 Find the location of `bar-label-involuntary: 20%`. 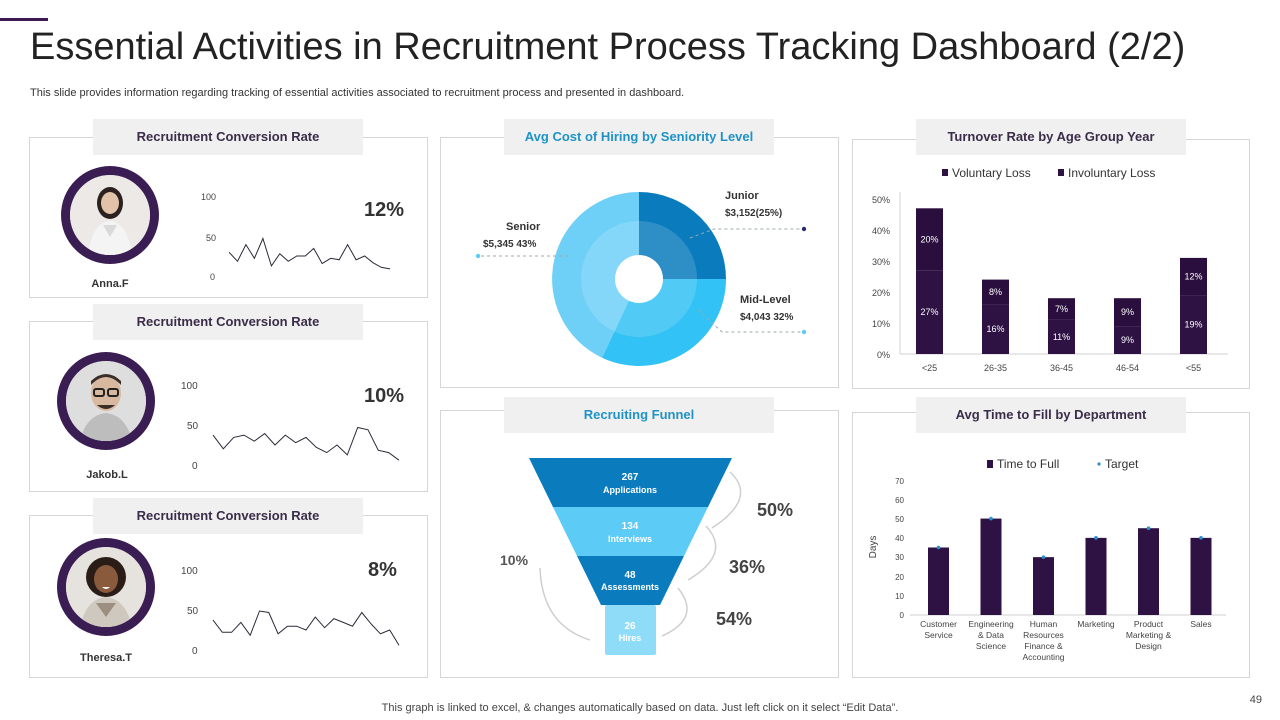

bar-label-involuntary: 20% is located at coordinates (929, 239).